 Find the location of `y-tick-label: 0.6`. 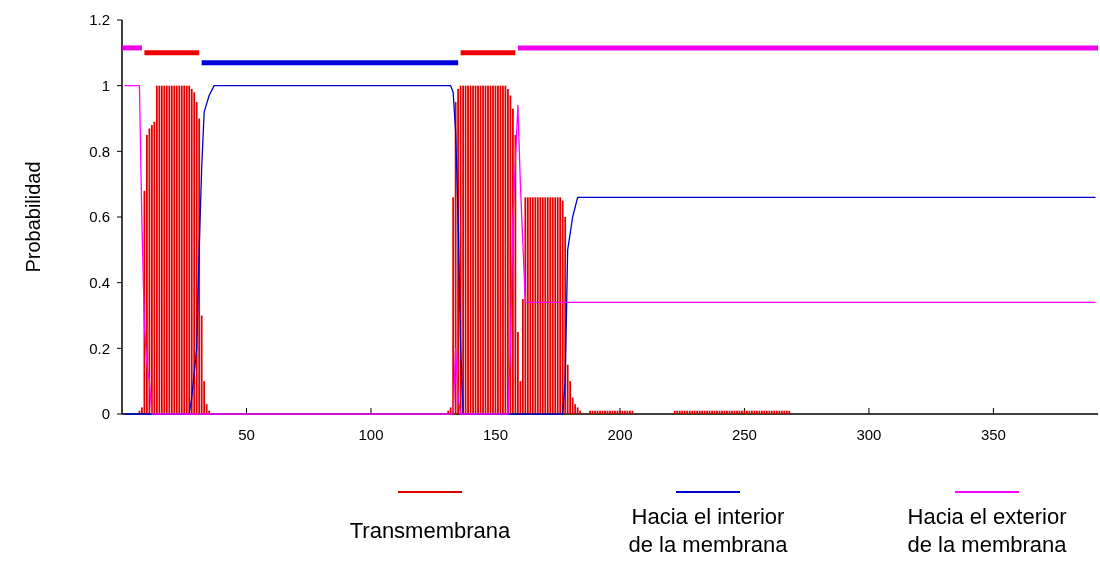

y-tick-label: 0.6 is located at coordinates (99, 217).